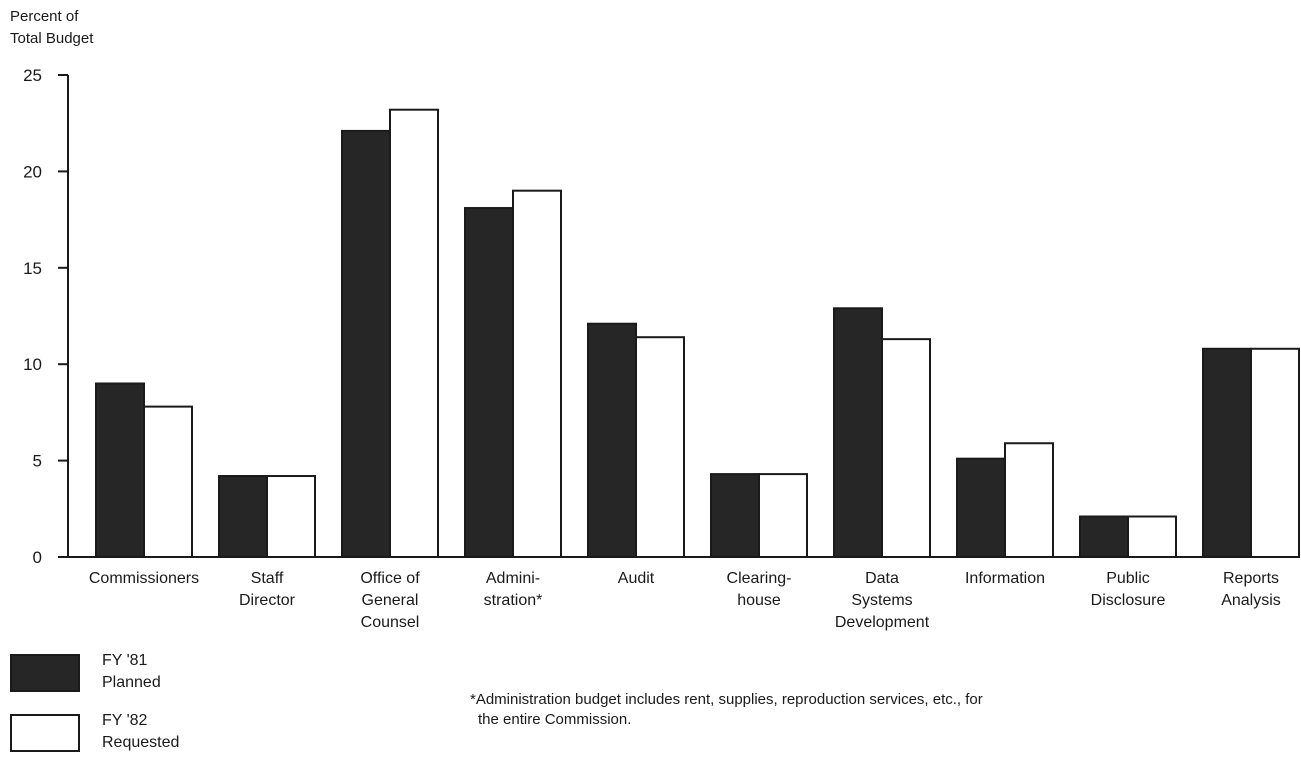 The height and width of the screenshot is (774, 1301). I want to click on y-tick-label: 0, so click(37, 557).